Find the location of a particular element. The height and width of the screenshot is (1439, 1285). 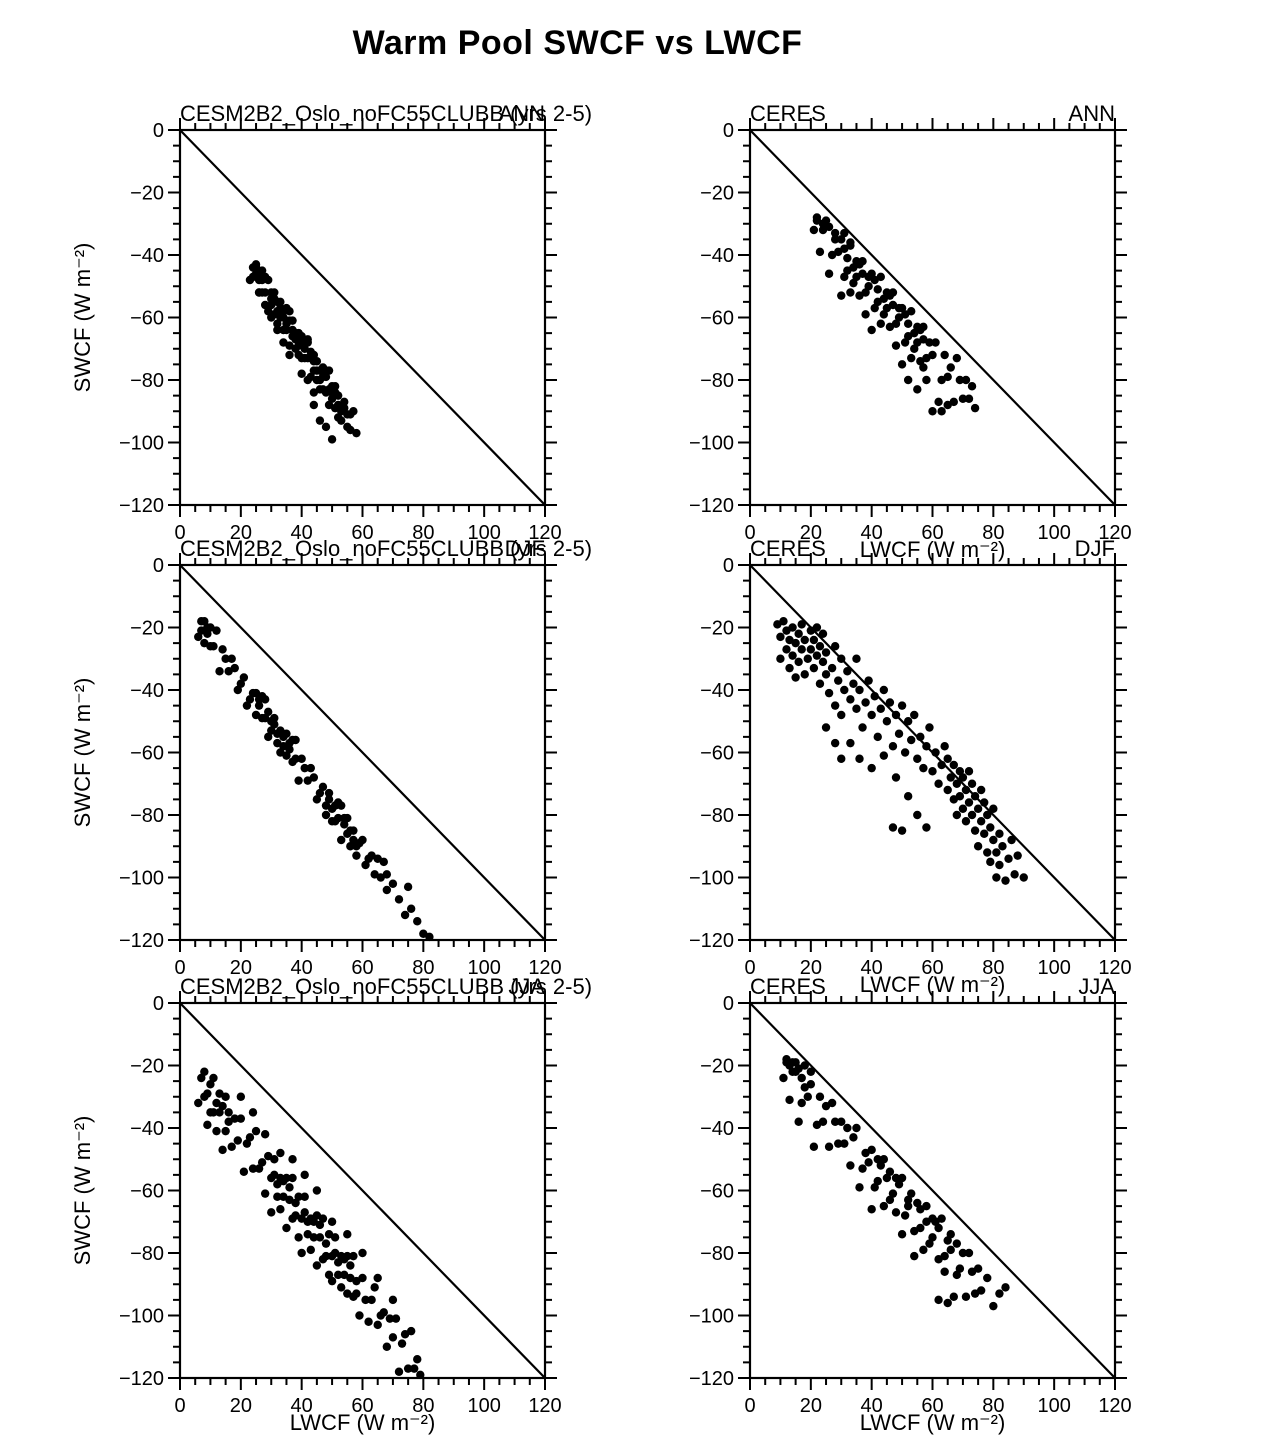

one-to-one-line is located at coordinates (932, 317).